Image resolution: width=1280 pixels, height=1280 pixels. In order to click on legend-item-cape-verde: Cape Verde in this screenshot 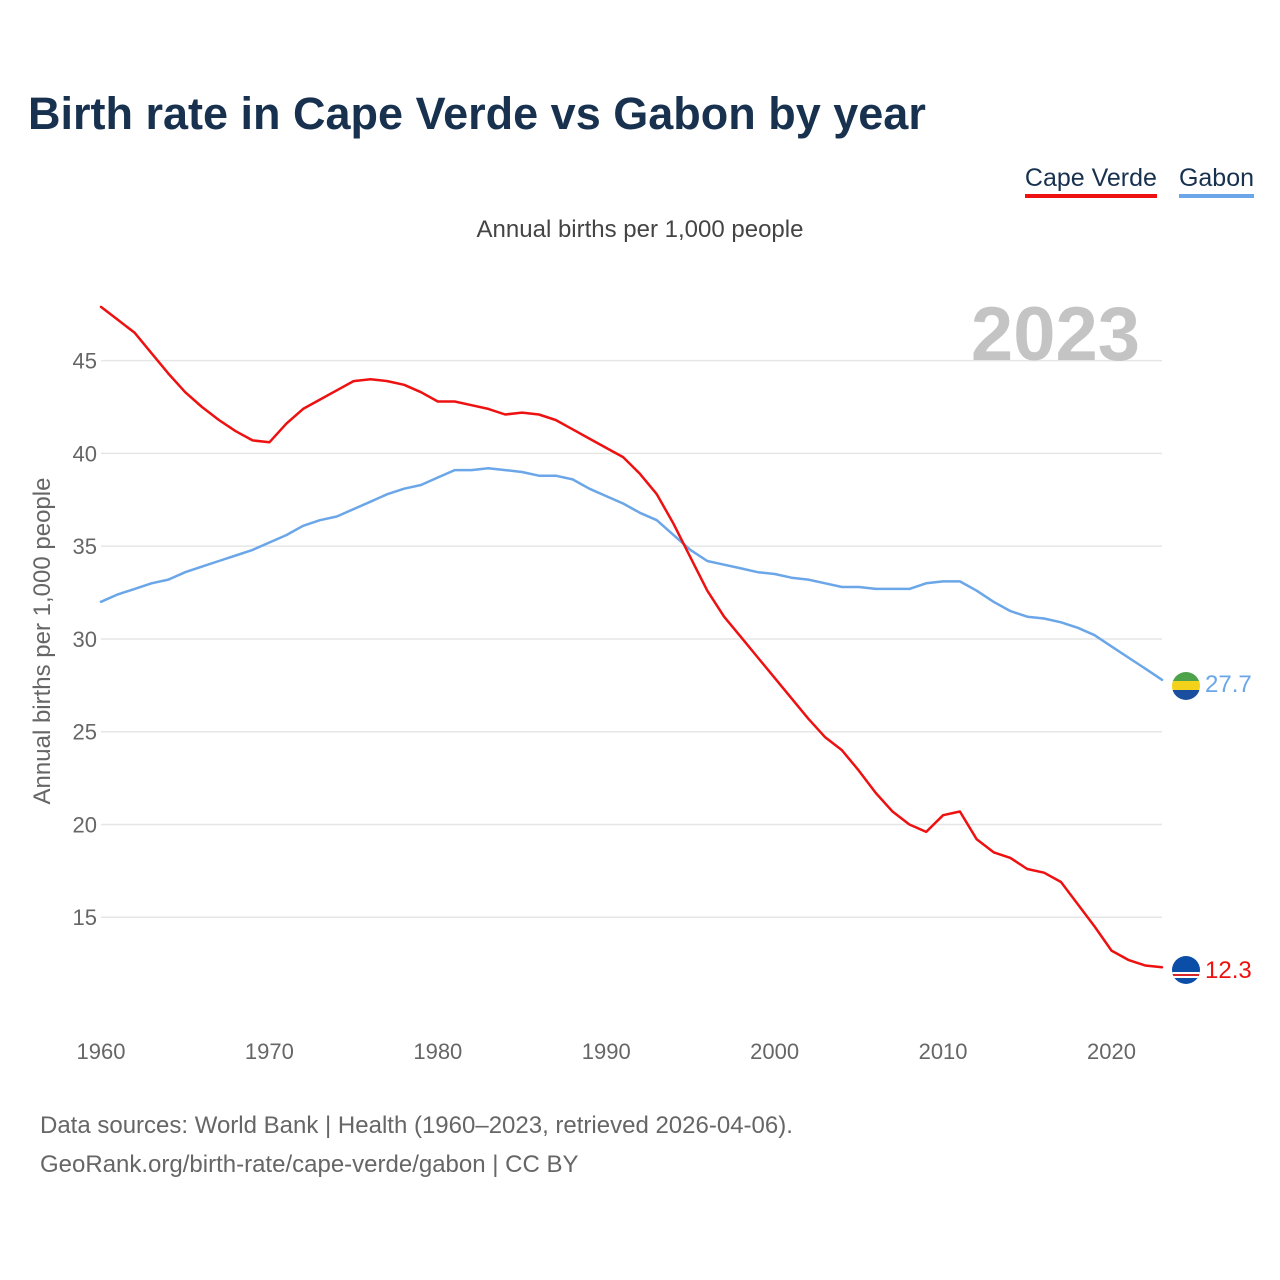, I will do `click(1090, 181)`.